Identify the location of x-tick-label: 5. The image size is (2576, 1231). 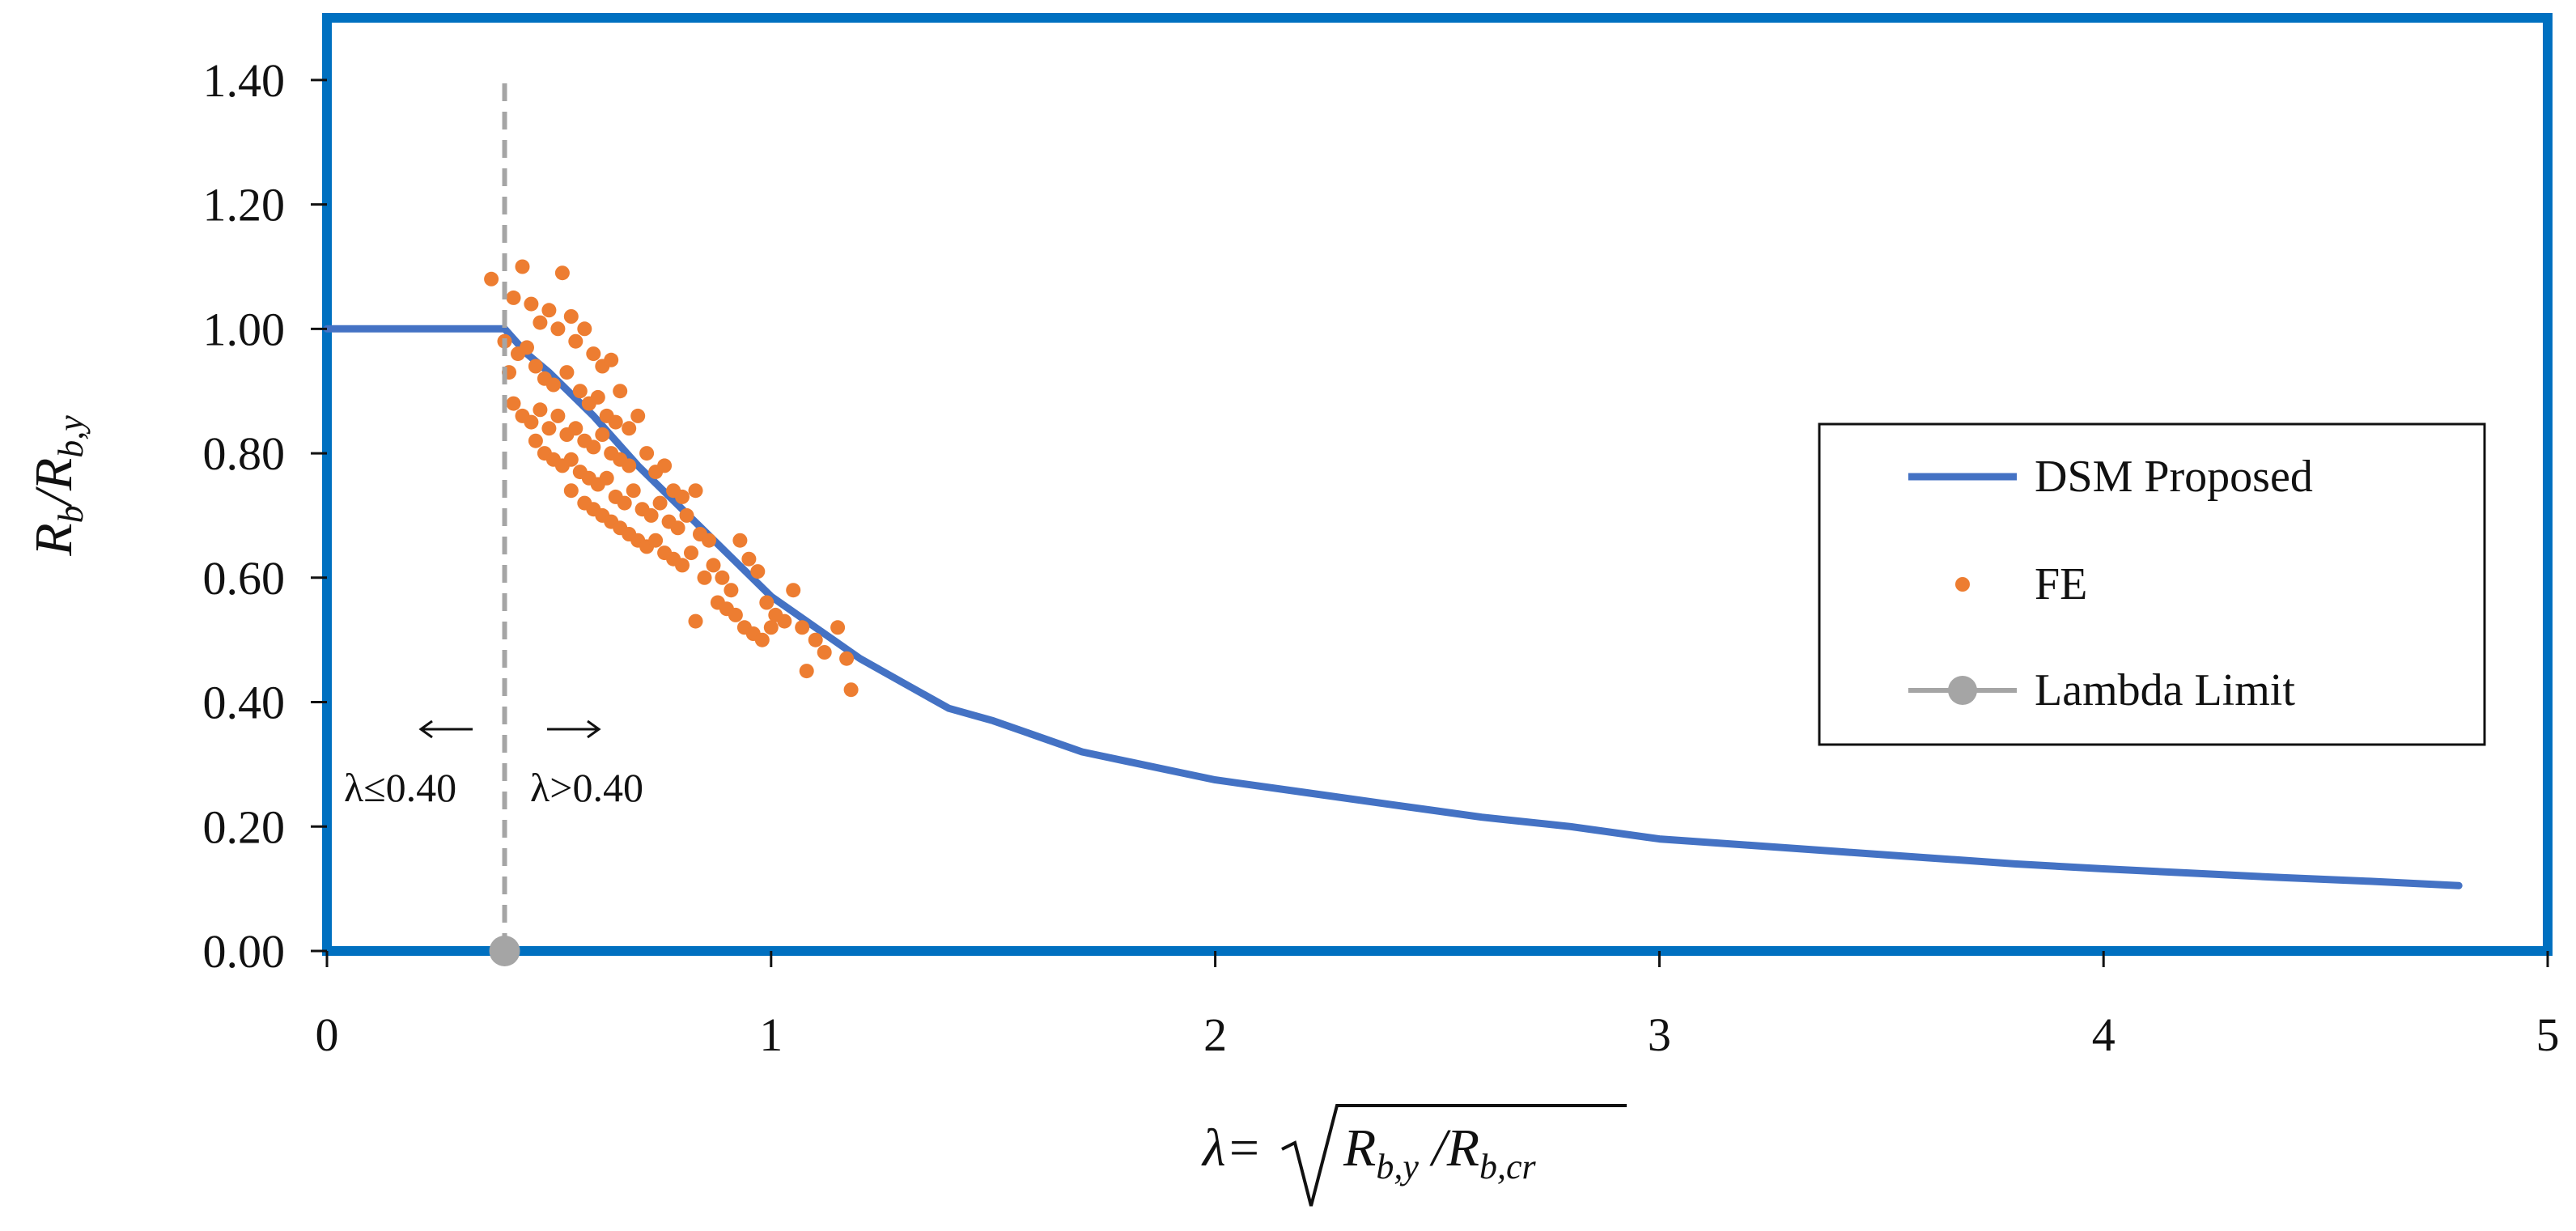
(2548, 1034).